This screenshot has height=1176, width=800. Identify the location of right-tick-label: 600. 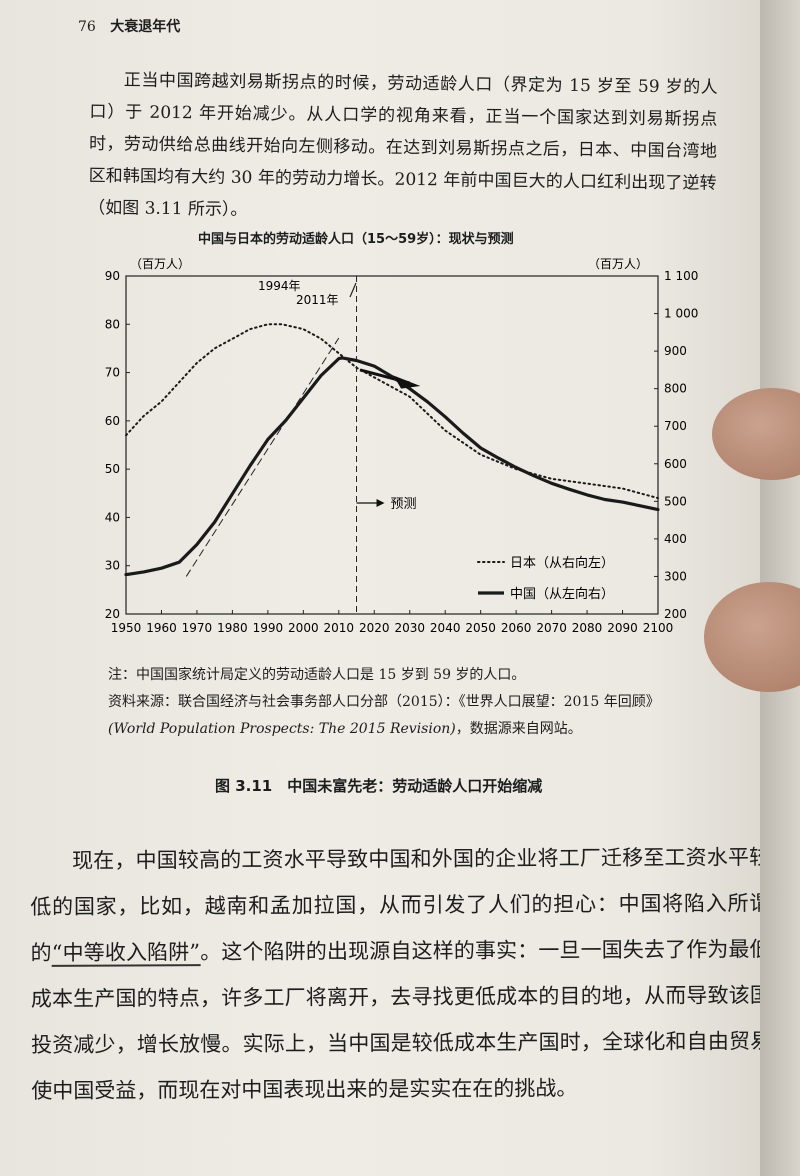
(675, 464).